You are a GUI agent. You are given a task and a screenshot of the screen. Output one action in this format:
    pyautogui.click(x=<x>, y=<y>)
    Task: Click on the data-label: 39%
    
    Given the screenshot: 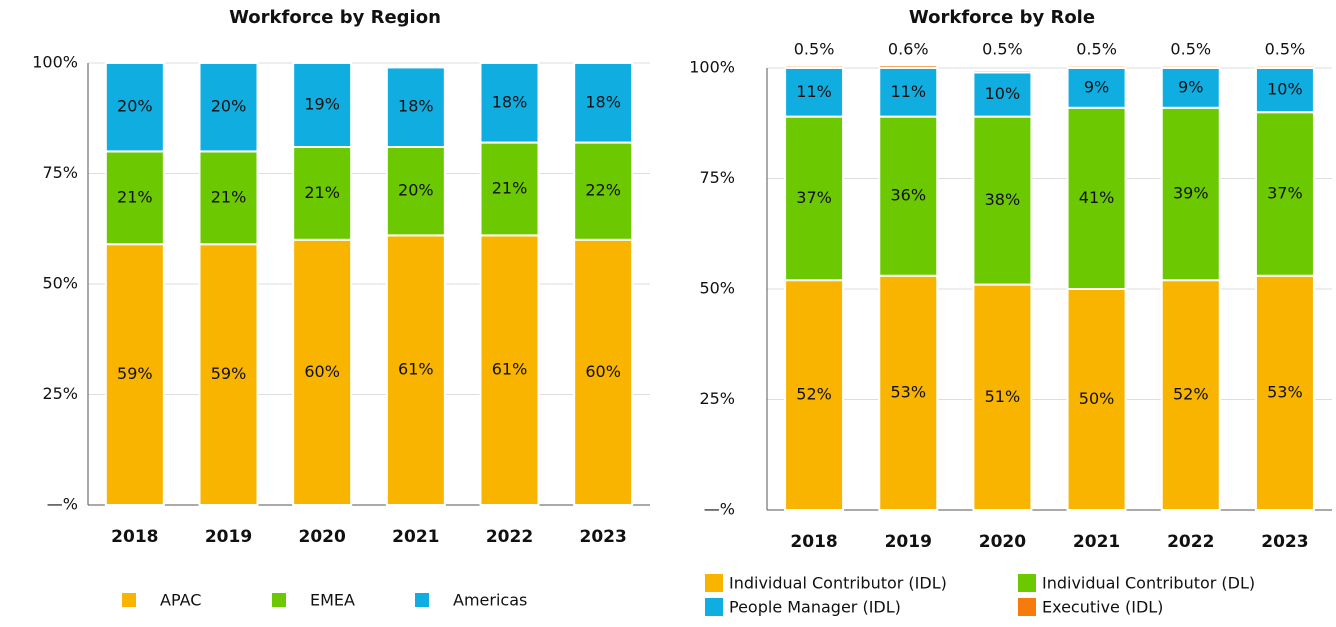 What is the action you would take?
    pyautogui.click(x=1191, y=192)
    